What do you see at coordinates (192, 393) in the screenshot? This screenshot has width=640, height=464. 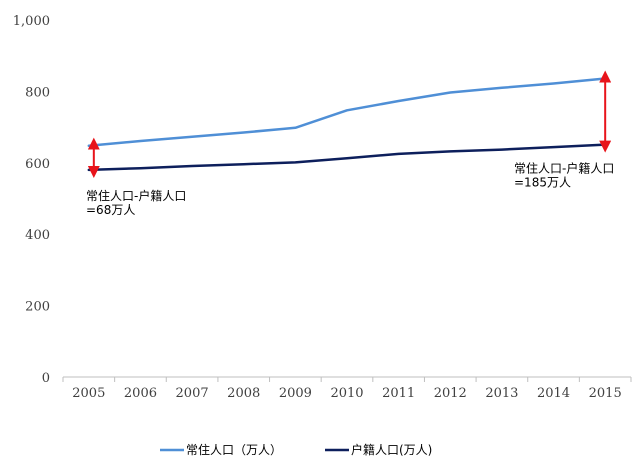 I see `x-tick-label: 2007` at bounding box center [192, 393].